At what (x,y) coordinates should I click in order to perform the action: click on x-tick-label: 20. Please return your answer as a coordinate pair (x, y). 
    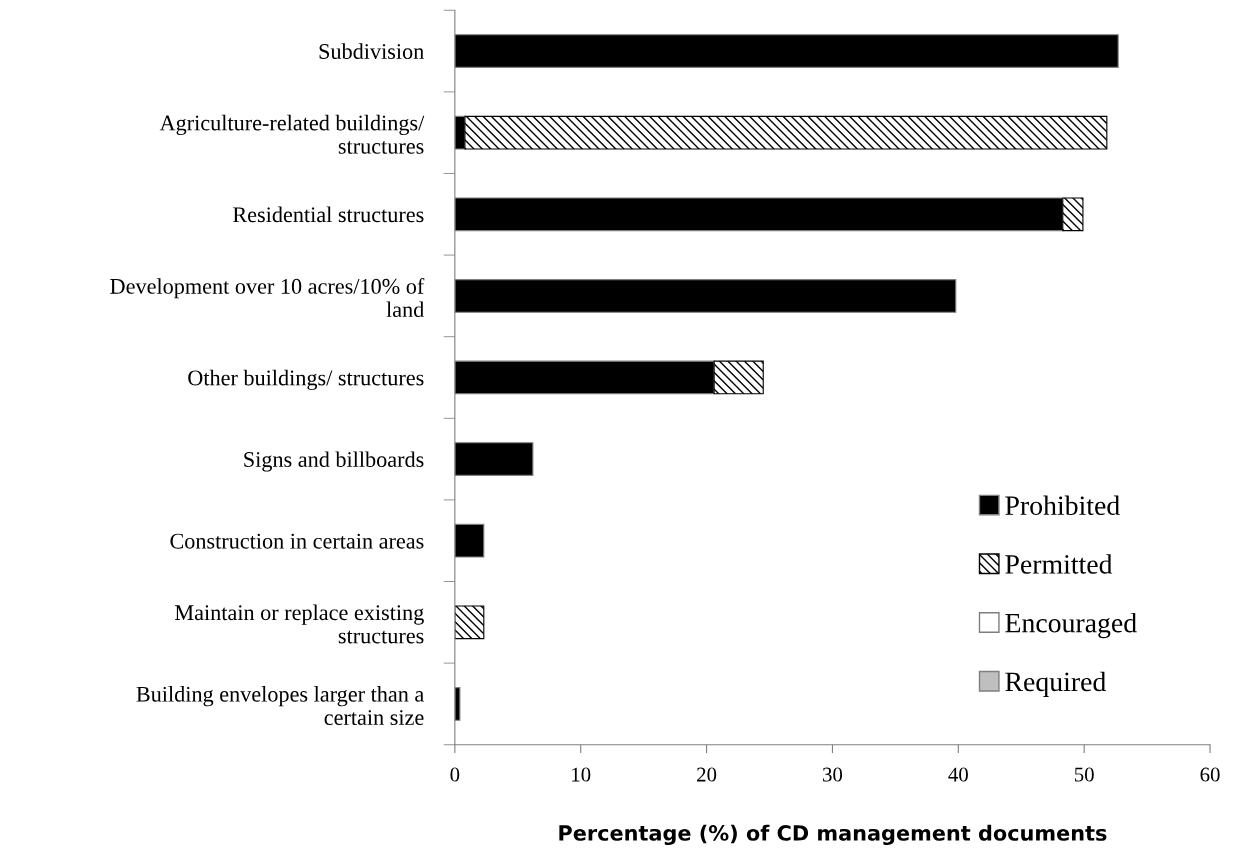
    Looking at the image, I should click on (707, 774).